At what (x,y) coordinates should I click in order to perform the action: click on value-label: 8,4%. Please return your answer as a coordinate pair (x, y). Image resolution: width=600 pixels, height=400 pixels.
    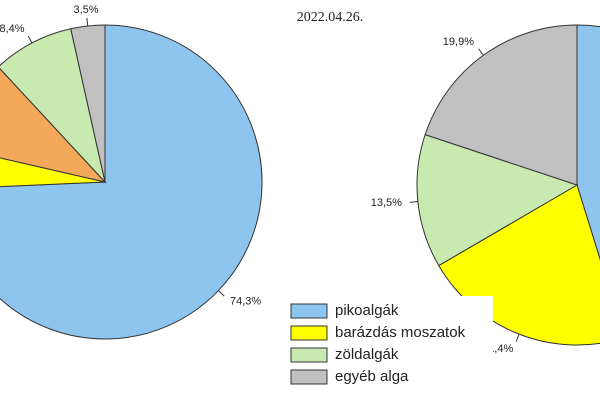
    Looking at the image, I should click on (12, 29).